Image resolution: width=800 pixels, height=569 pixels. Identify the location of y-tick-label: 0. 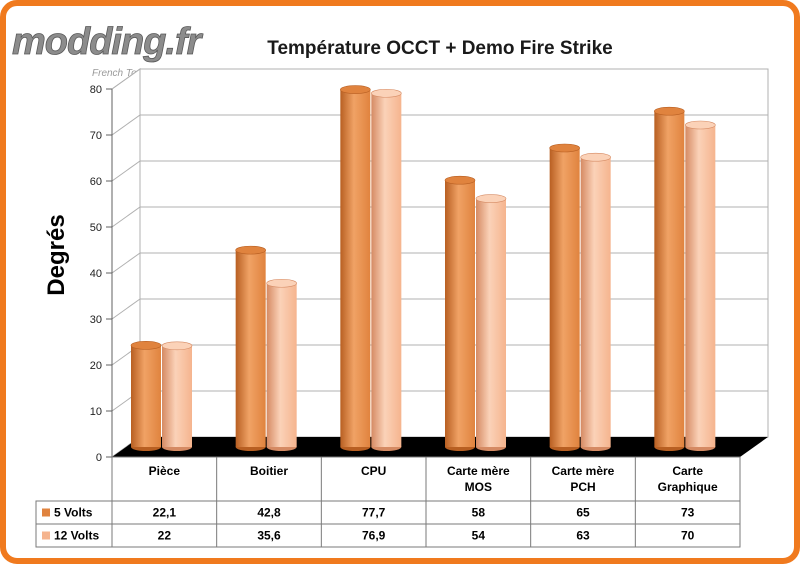
(99, 458).